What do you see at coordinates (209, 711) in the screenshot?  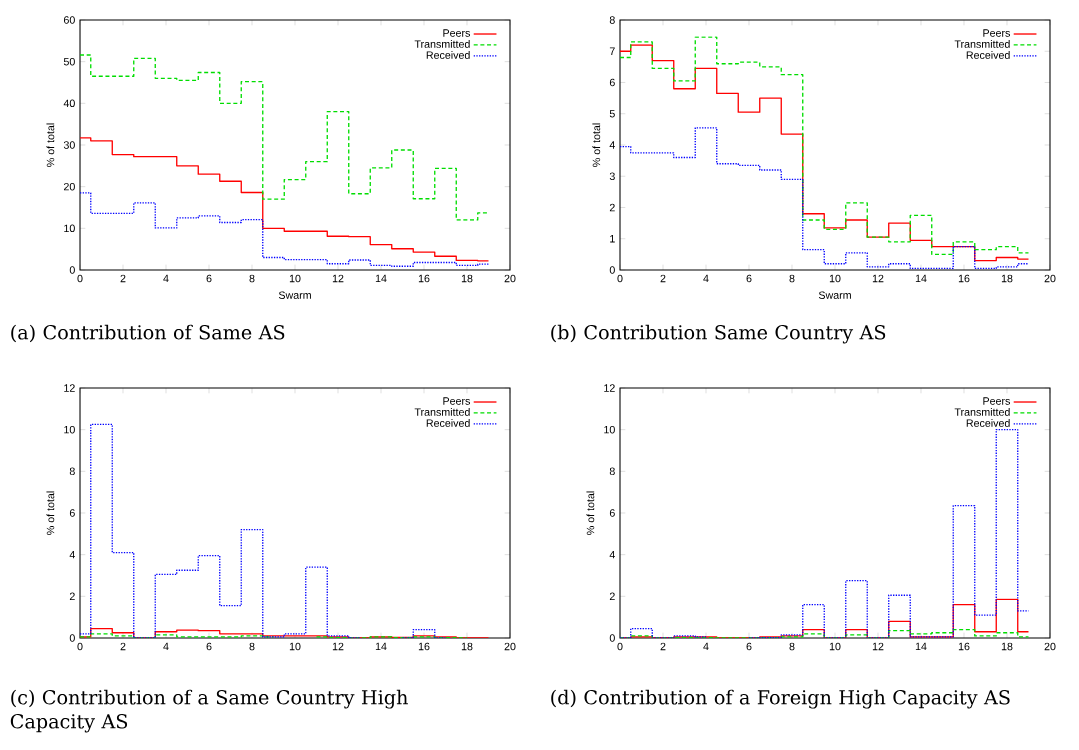 I see `text: (c) Contribution of a Same Country High Capacity AS` at bounding box center [209, 711].